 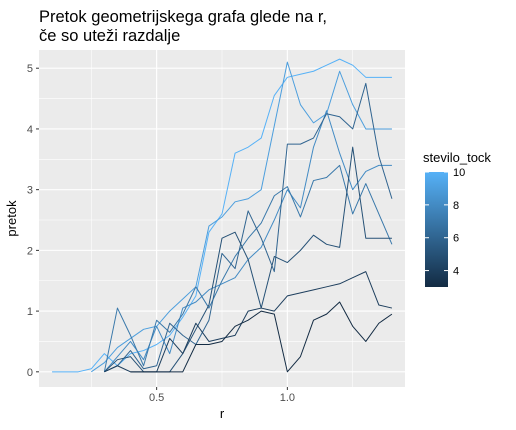 I want to click on series-line, so click(x=261, y=337).